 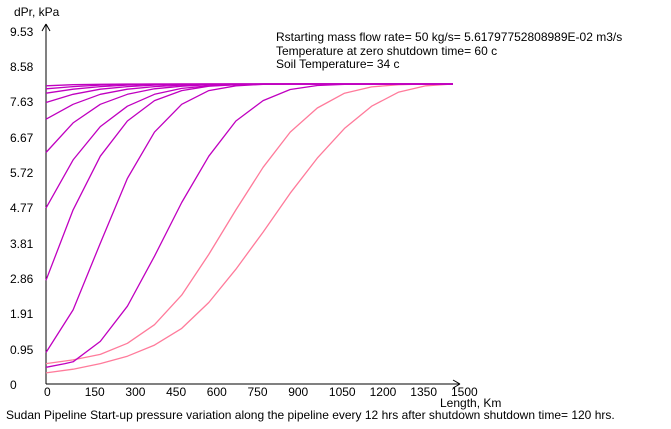 I want to click on y-tick-label: 3.81, so click(x=22, y=243).